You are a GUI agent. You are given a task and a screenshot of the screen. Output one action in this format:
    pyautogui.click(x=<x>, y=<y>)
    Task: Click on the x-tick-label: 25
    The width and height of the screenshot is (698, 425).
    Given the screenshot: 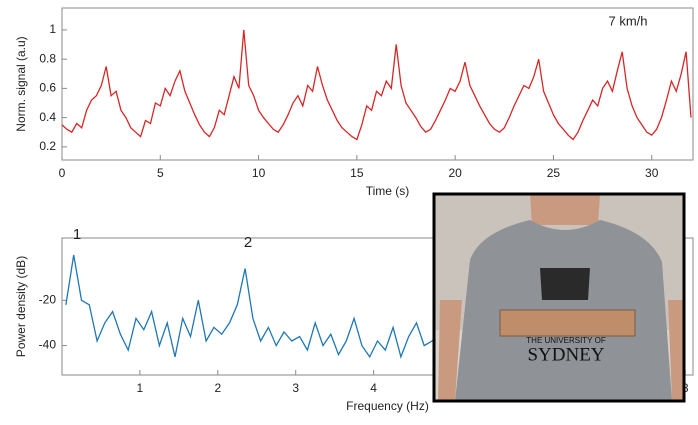 What is the action you would take?
    pyautogui.click(x=554, y=173)
    